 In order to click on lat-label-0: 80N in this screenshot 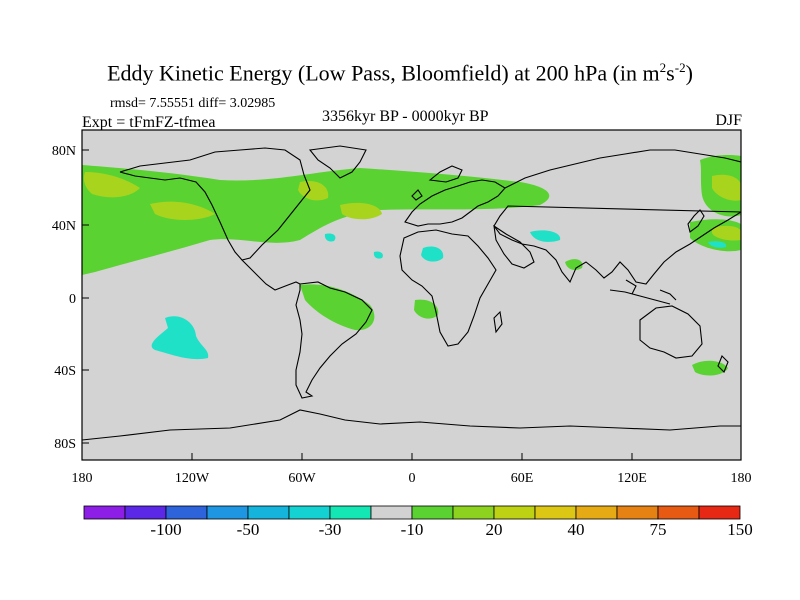, I will do `click(64, 151)`.